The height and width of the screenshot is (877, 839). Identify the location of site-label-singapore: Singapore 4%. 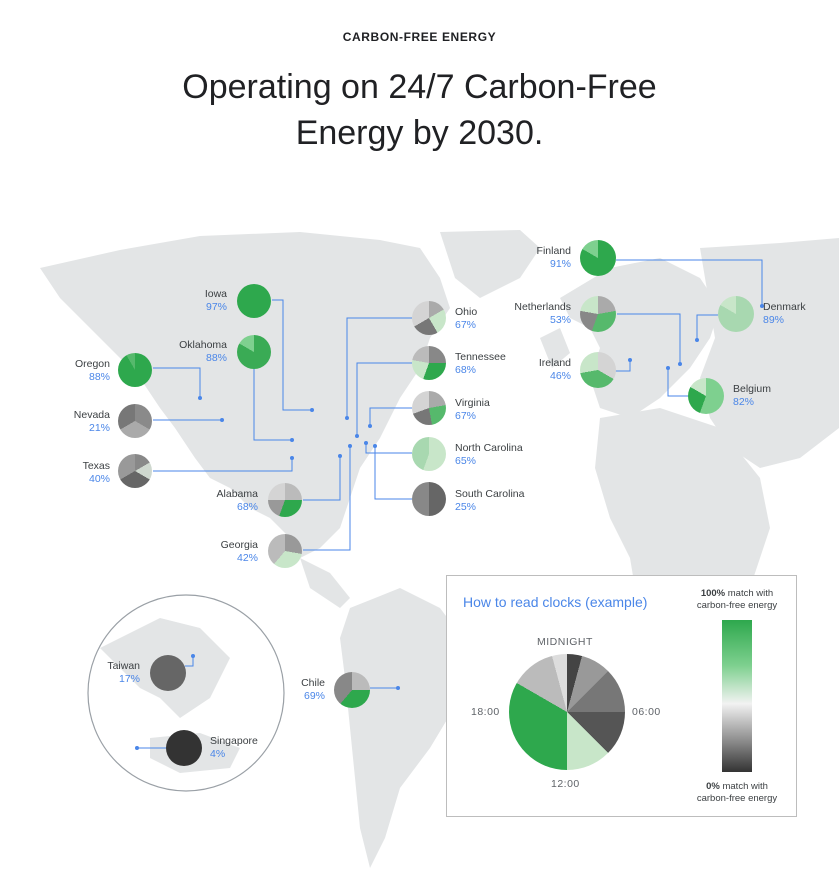
(234, 748).